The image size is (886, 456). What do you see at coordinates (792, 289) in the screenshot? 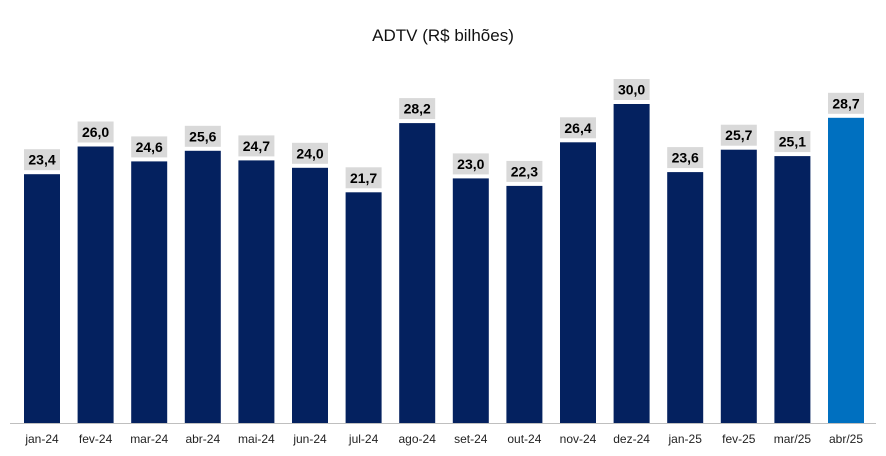
I see `bar-mar/25` at bounding box center [792, 289].